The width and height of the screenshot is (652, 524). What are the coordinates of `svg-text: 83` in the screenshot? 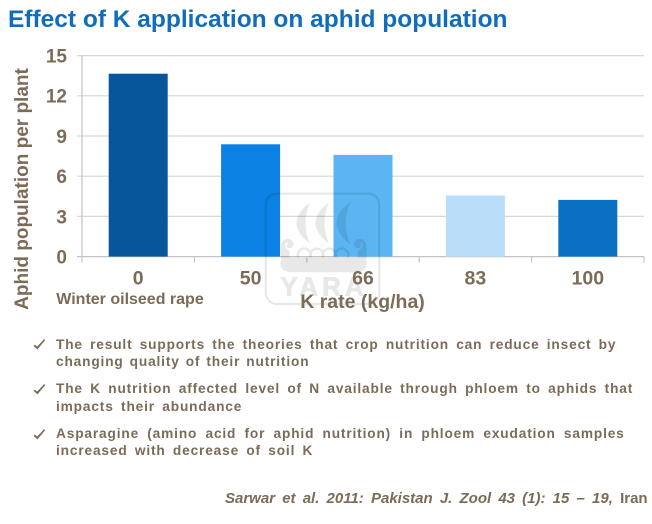 It's located at (476, 278).